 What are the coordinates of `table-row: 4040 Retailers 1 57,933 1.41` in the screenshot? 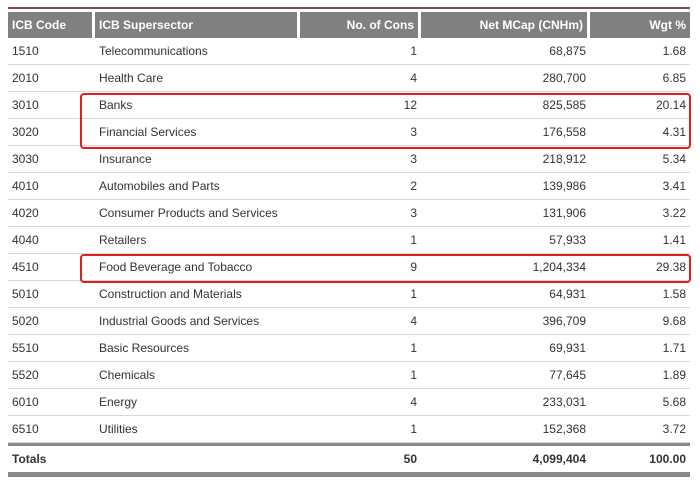 It's located at (349, 240).